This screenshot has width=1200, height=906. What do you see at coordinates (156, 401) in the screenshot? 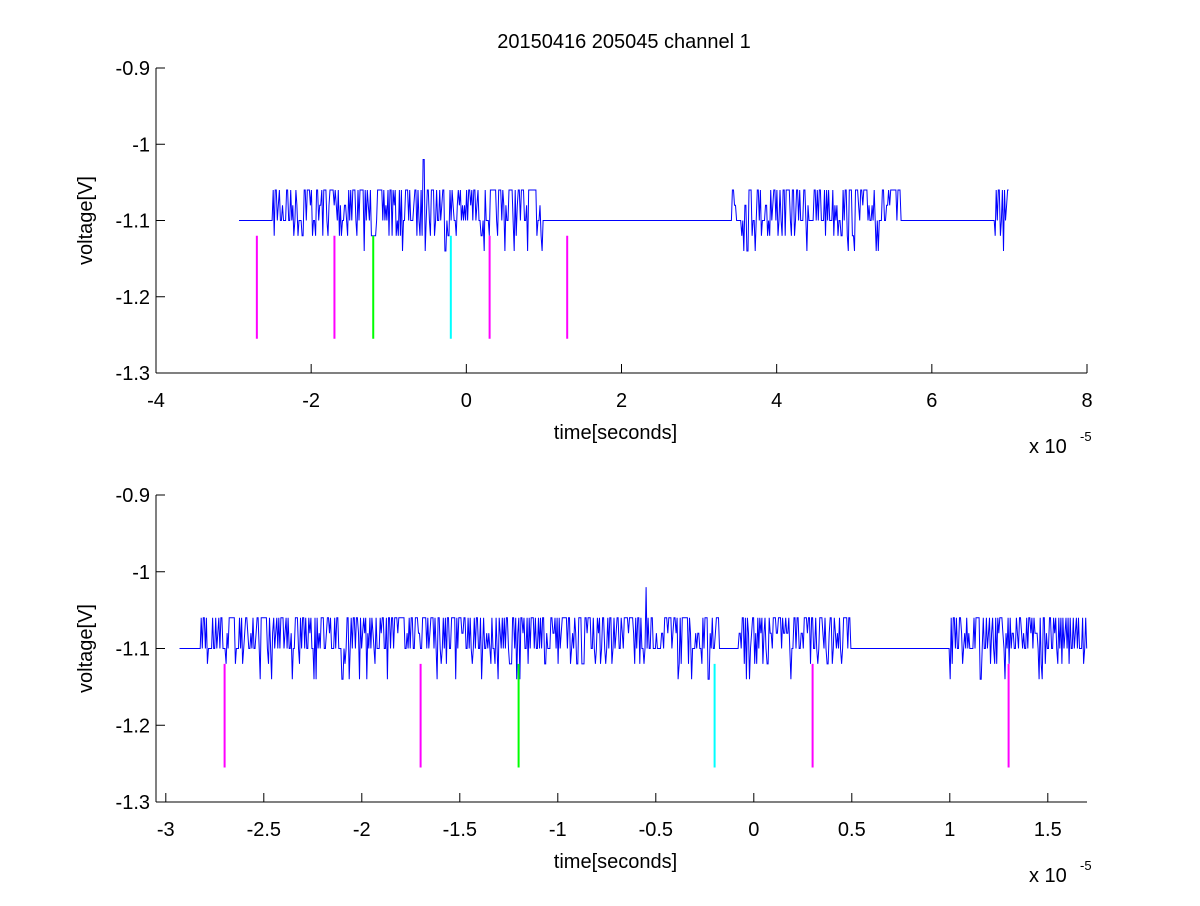
I see `x-tick-label: -4` at bounding box center [156, 401].